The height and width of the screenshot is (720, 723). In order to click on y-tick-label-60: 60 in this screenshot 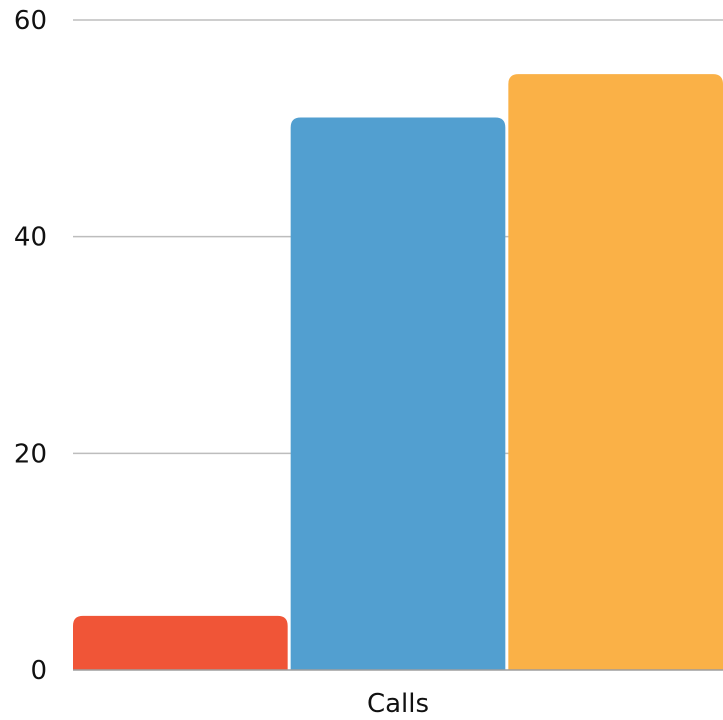, I will do `click(30, 21)`.